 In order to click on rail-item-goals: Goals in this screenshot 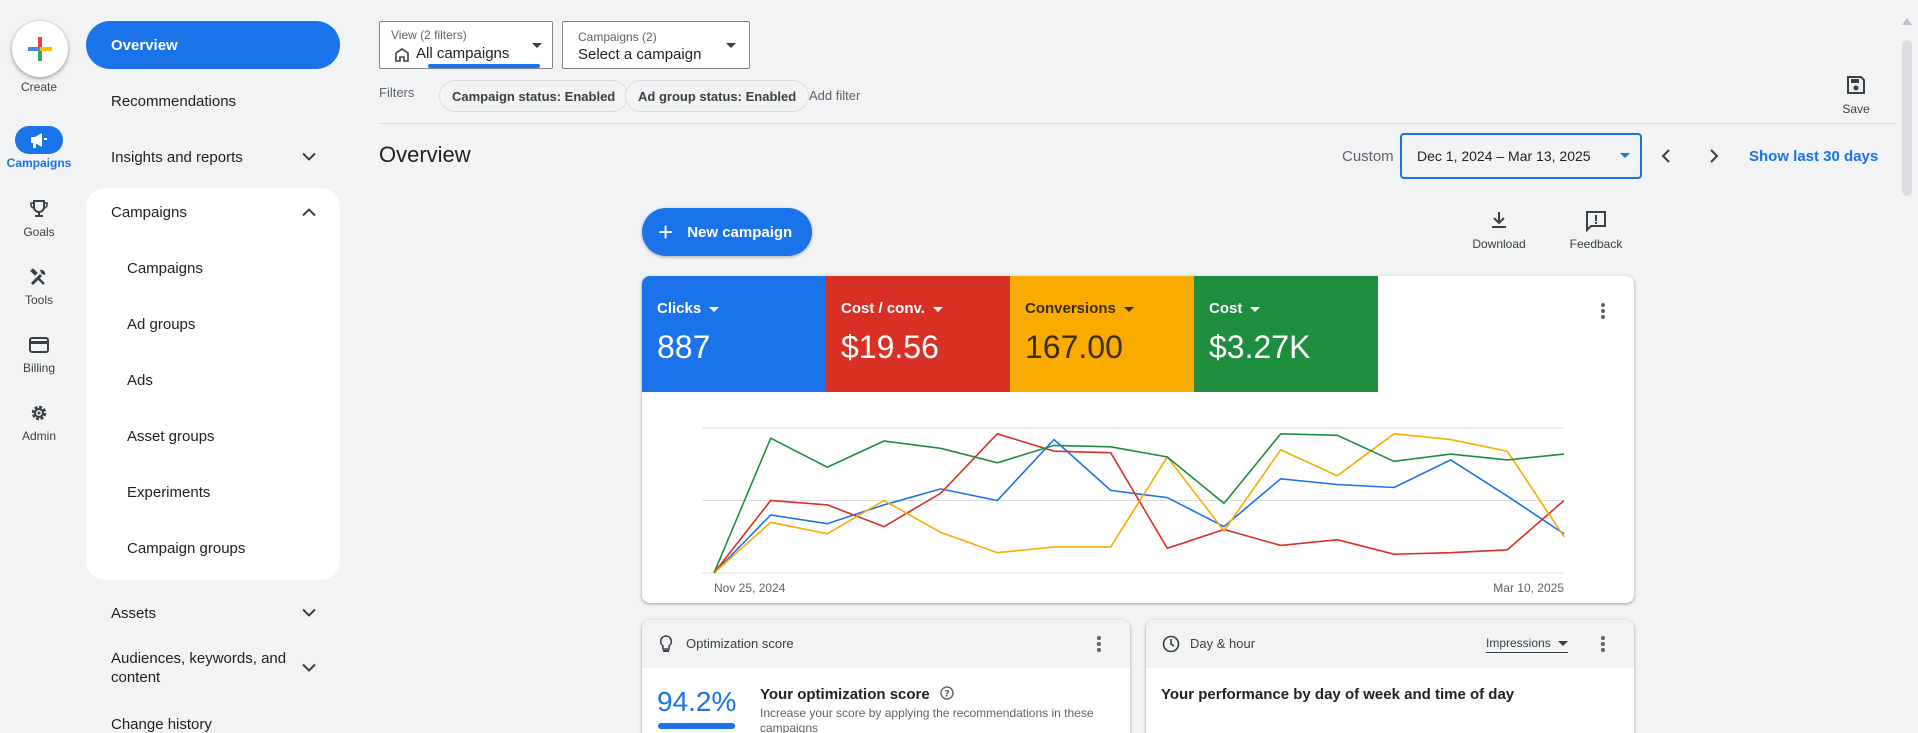, I will do `click(39, 225)`.